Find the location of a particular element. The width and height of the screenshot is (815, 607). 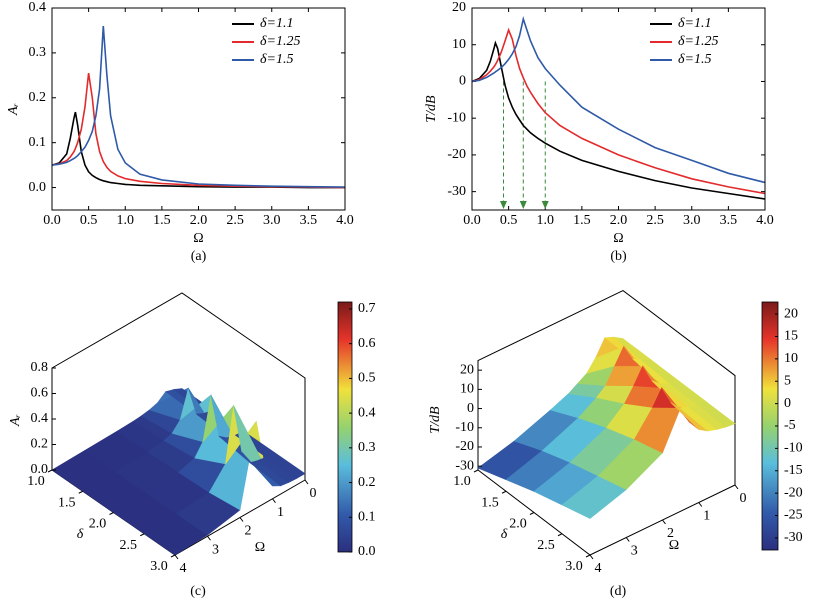

y-tick-label: -10 is located at coordinates (456, 117).